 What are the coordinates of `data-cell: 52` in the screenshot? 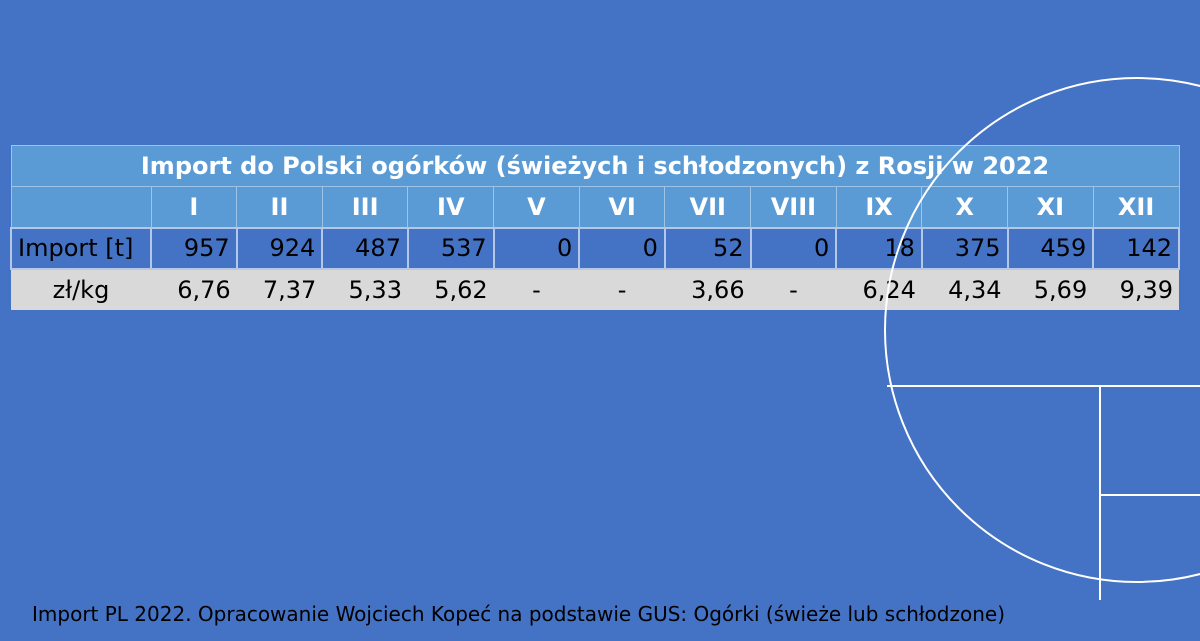 It's located at (707, 248).